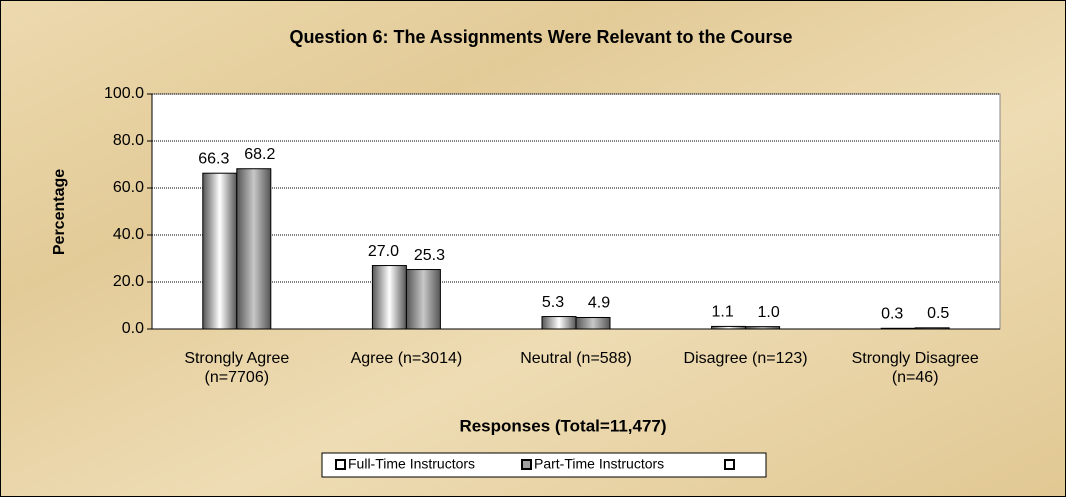 This screenshot has width=1066, height=497. I want to click on y-tick-label: 100.0, so click(124, 93).